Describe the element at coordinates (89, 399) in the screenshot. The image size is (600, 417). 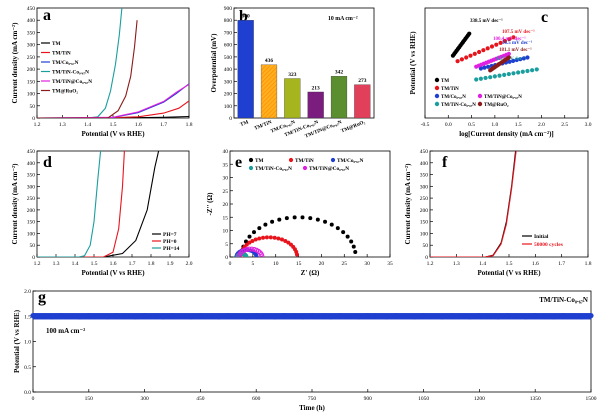
I see `panel-g-xtick-label: 150` at that location.